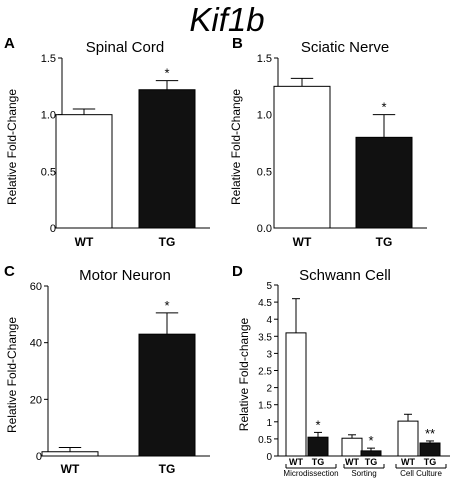 This screenshot has height=481, width=454. Describe the element at coordinates (36, 344) in the screenshot. I see `y-tick-label: 40` at that location.